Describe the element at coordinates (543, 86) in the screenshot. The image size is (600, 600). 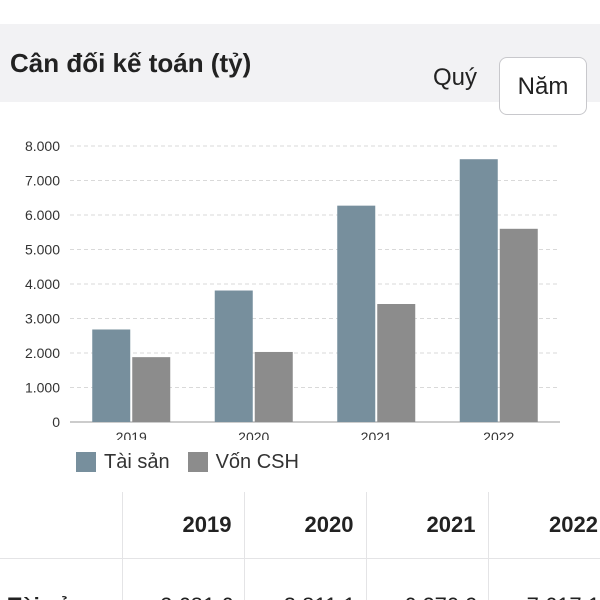
I see `year-toggle-button: Năm` at that location.